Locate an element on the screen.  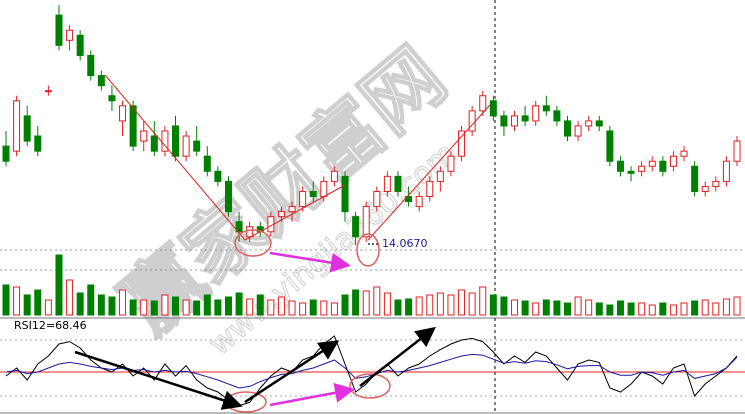
rsi-line is located at coordinates (371, 371).